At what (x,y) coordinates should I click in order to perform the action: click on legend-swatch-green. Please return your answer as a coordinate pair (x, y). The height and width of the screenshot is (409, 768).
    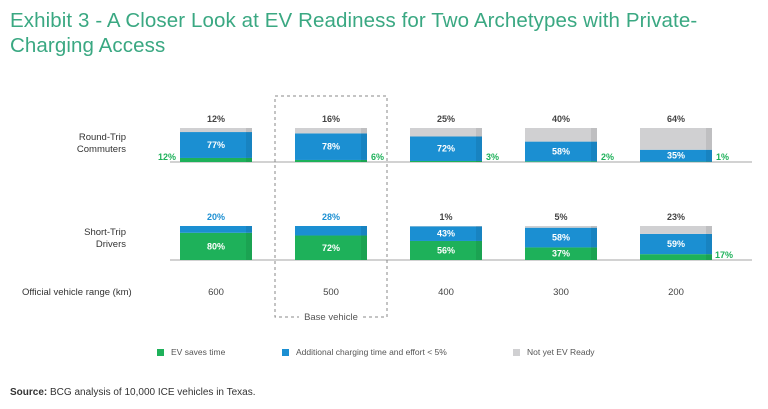
    Looking at the image, I should click on (160, 352).